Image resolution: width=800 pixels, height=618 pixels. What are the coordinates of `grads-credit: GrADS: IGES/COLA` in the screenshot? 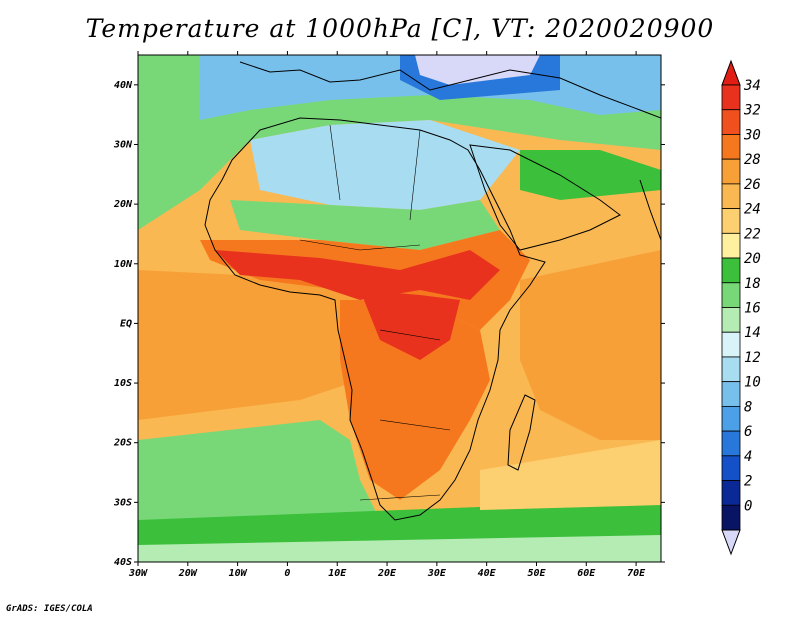 It's located at (49, 609).